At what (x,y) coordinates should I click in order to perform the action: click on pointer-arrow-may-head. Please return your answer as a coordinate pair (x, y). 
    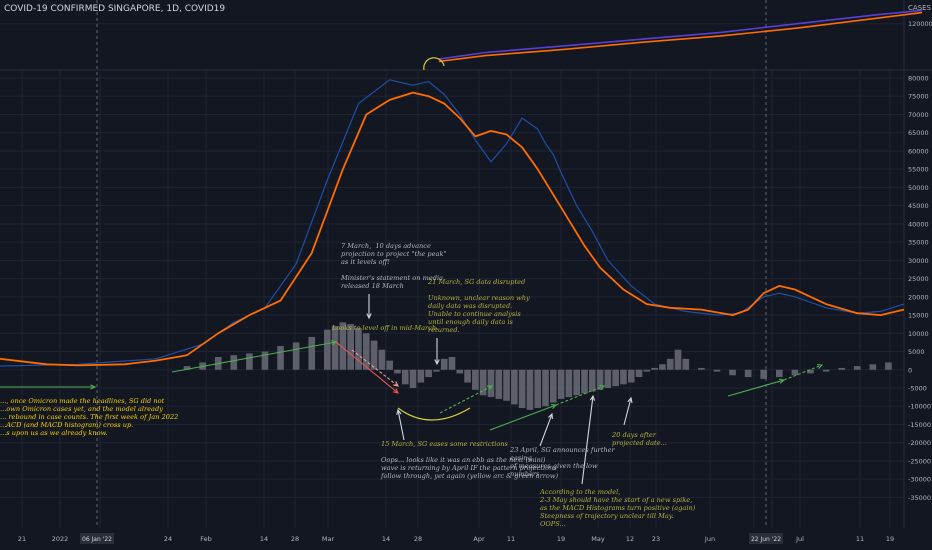
    Looking at the image, I should click on (592, 397).